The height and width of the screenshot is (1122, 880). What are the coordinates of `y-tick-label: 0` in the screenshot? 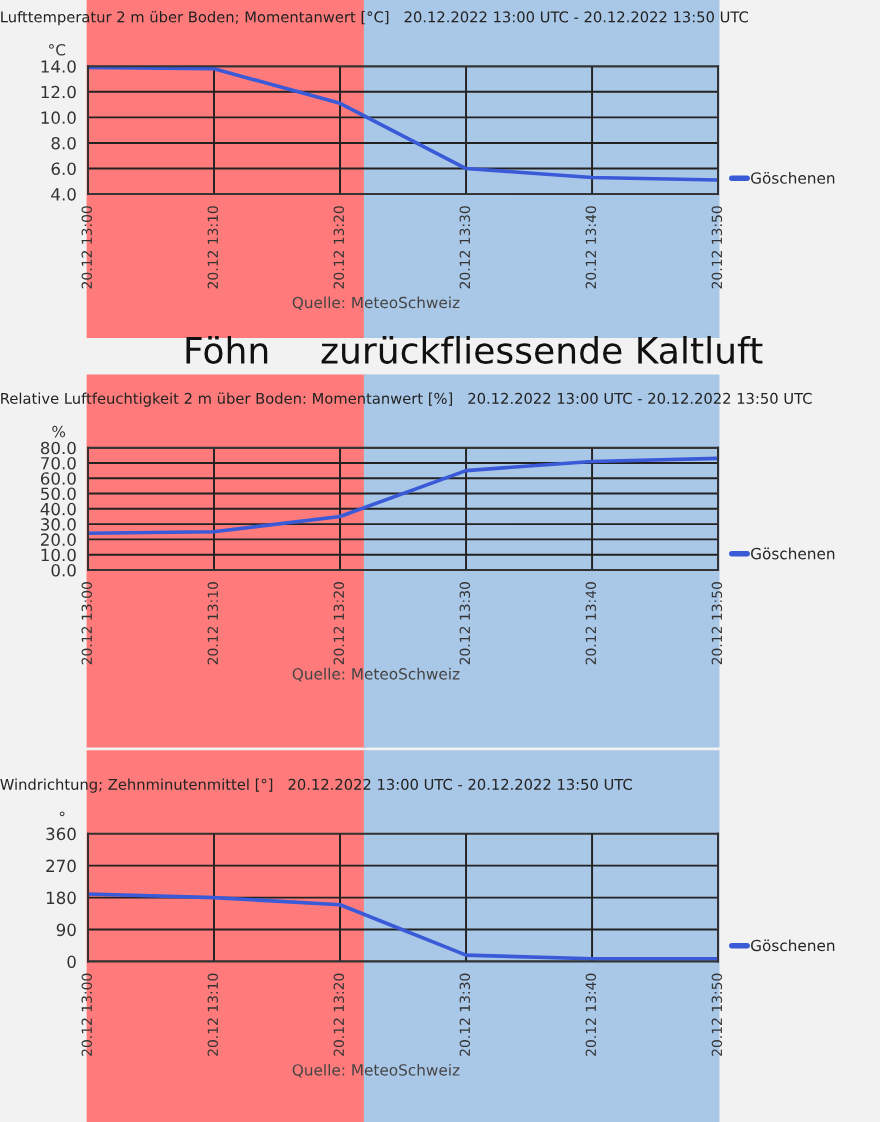 It's located at (71, 962).